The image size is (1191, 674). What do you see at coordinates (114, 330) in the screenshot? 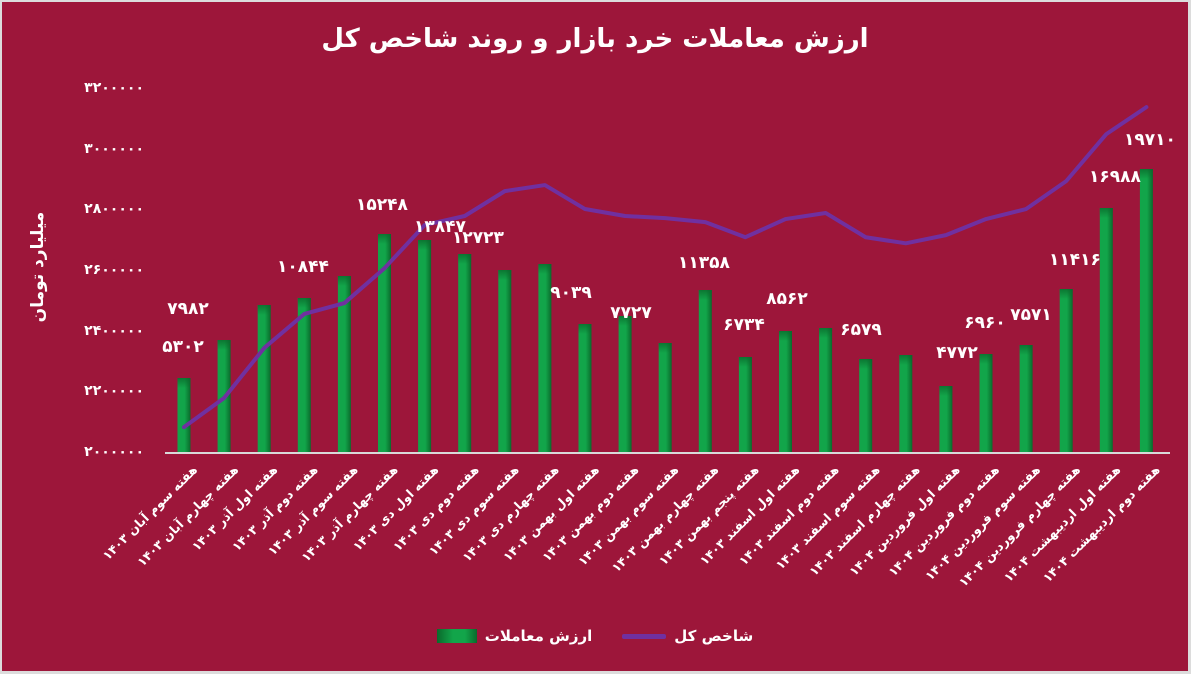
I see `y-tick-label: ۲۴۰۰۰۰۰` at bounding box center [114, 330].